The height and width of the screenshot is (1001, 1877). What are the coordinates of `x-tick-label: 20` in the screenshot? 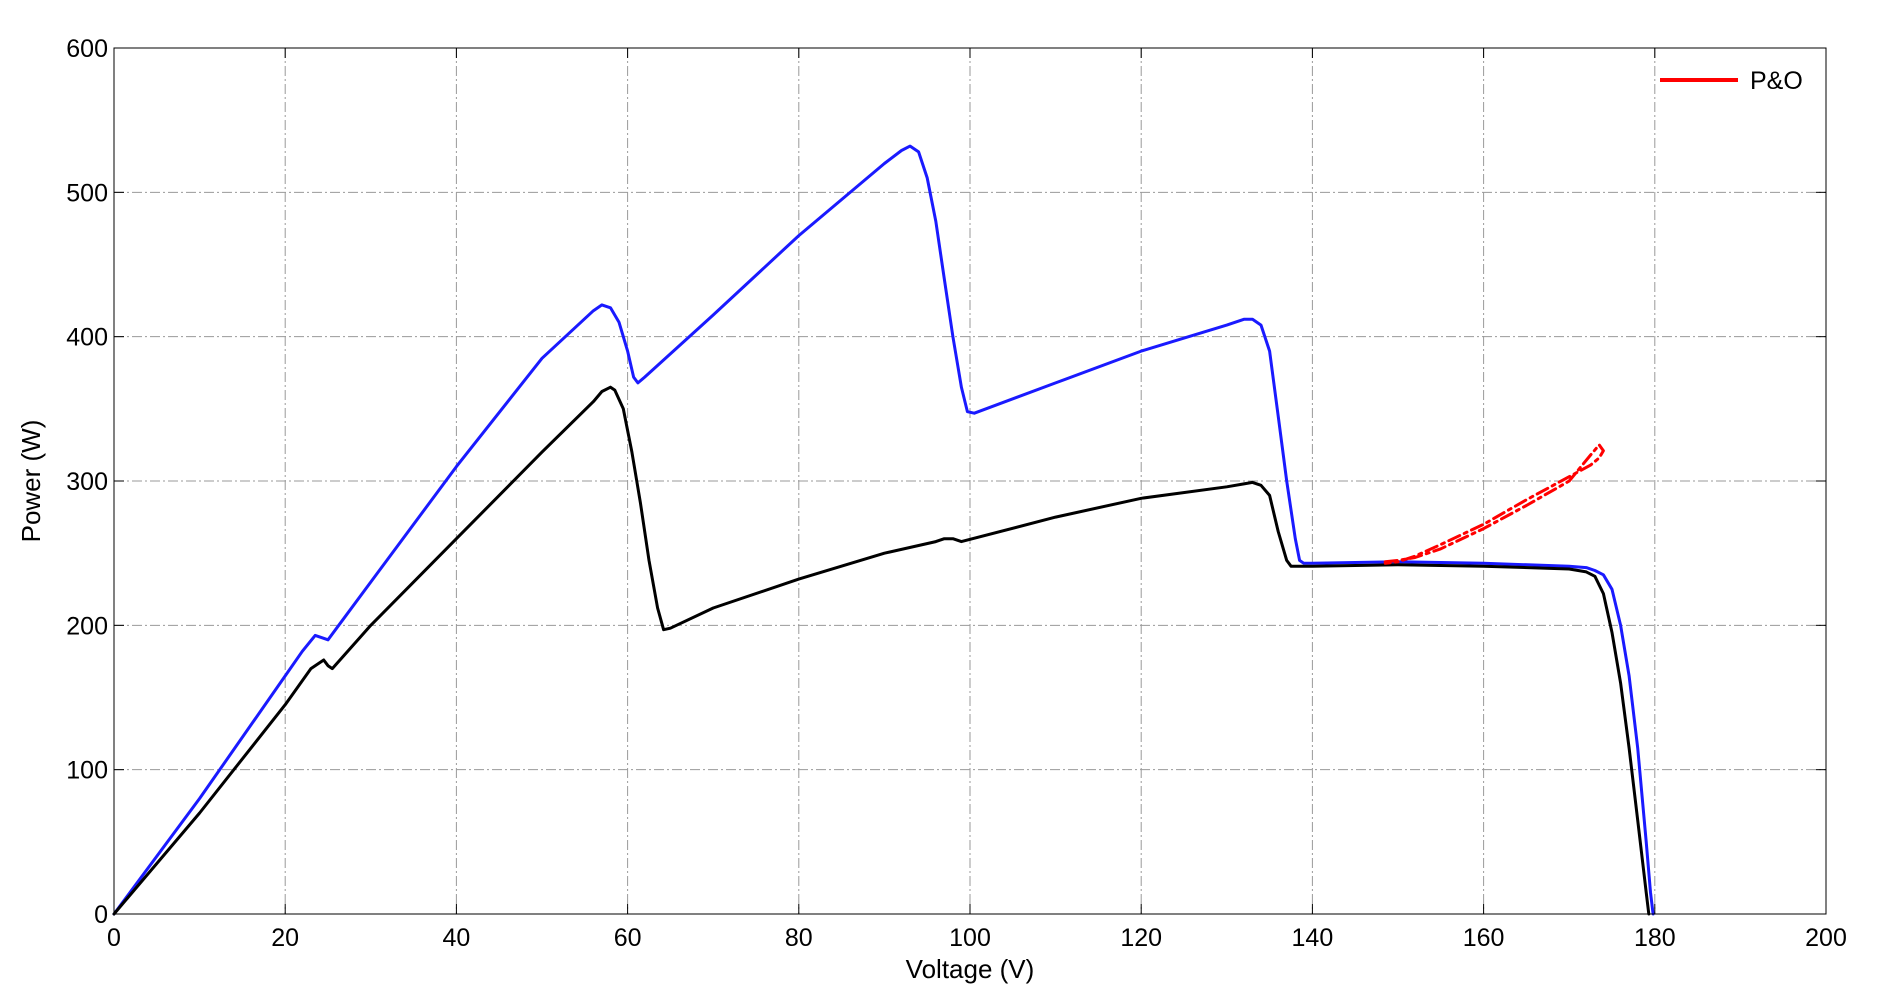 It's located at (285, 938).